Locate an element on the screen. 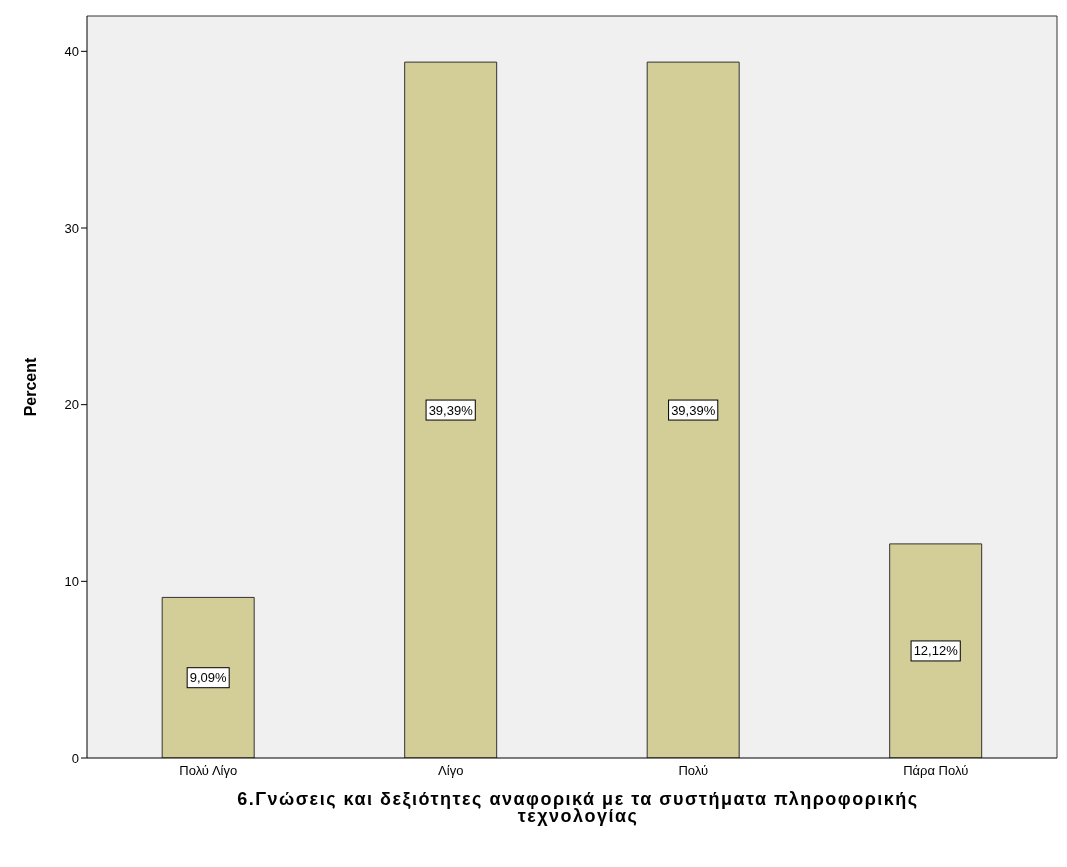 The image size is (1067, 867). y-tick-label: 40 is located at coordinates (71, 51).